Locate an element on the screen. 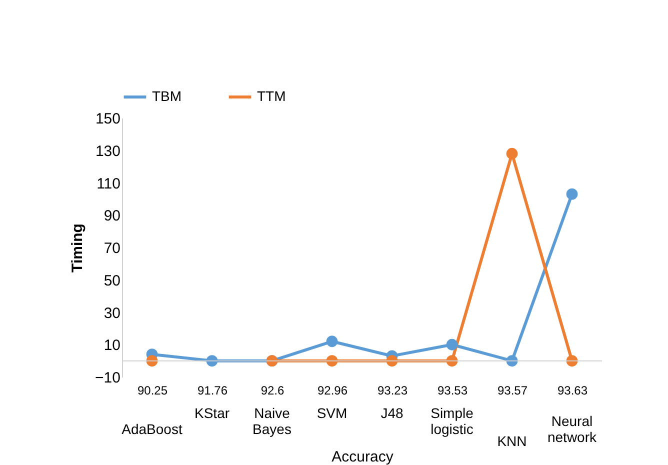  x-axis-title: Accuracy is located at coordinates (363, 456).